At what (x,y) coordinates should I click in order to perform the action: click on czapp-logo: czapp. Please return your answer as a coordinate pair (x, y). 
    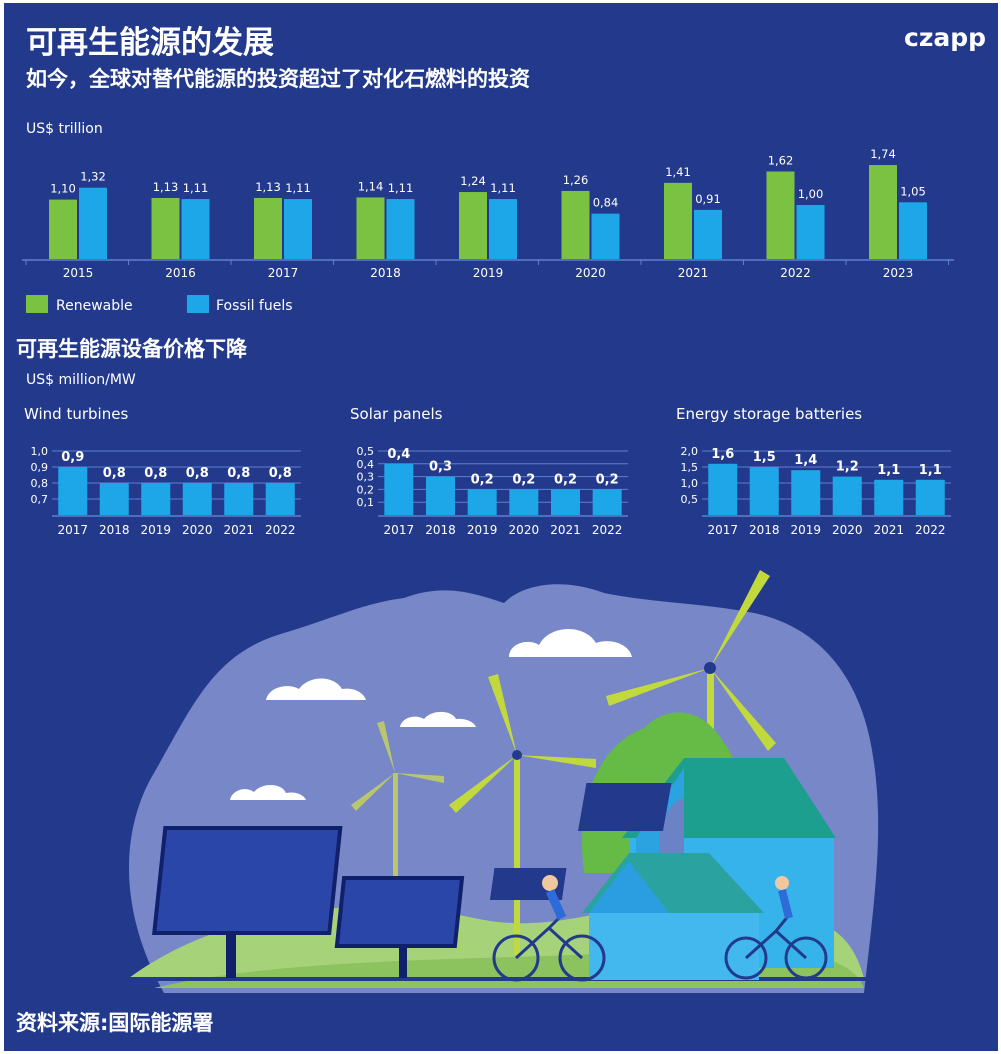
    Looking at the image, I should click on (945, 37).